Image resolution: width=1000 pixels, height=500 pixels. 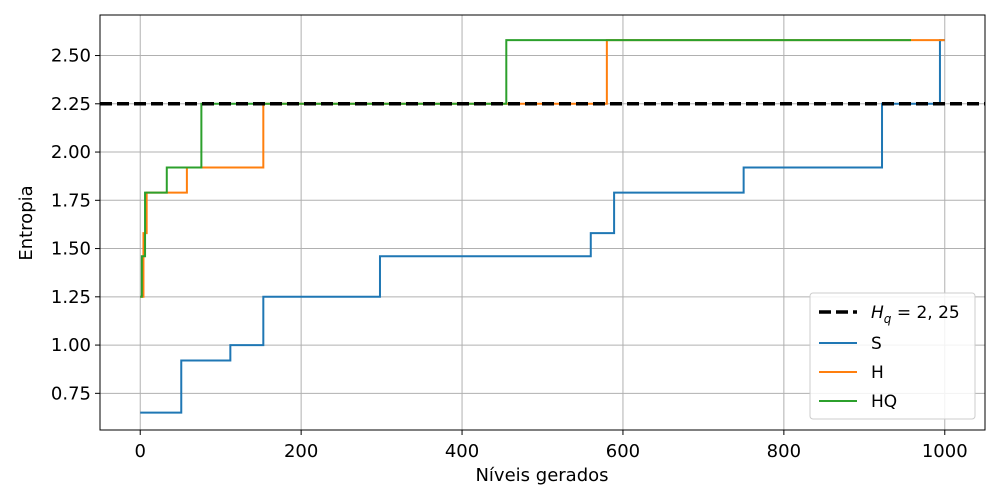 What do you see at coordinates (623, 451) in the screenshot?
I see `x-tick-label: 600` at bounding box center [623, 451].